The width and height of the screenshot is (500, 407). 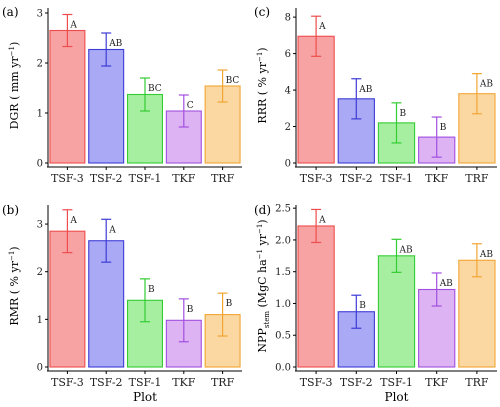 I want to click on y-tick-label: 0.5, so click(x=283, y=336).